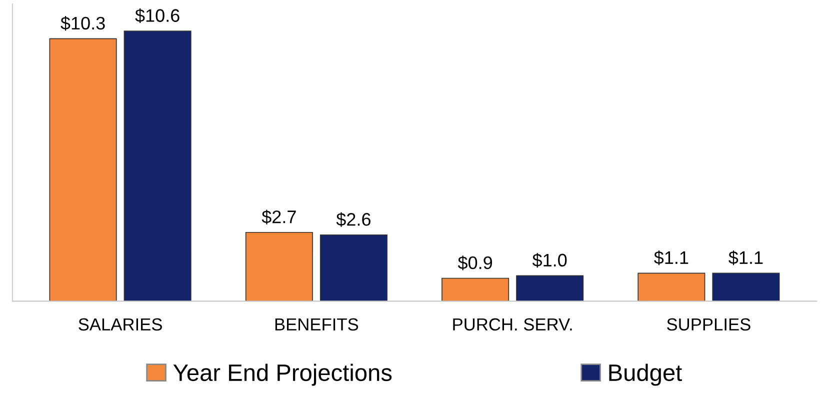  I want to click on data-label: $2.7, so click(279, 217).